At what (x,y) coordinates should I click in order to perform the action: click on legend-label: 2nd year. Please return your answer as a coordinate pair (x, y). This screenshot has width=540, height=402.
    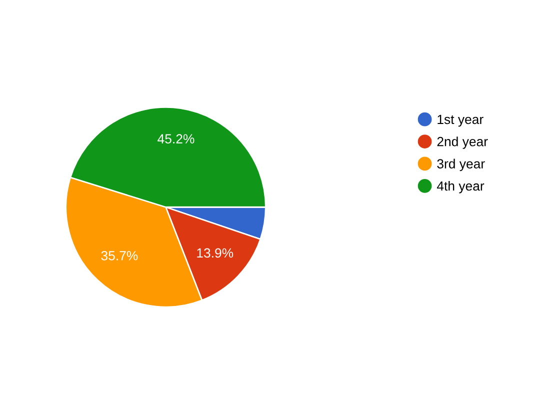
    Looking at the image, I should click on (462, 142).